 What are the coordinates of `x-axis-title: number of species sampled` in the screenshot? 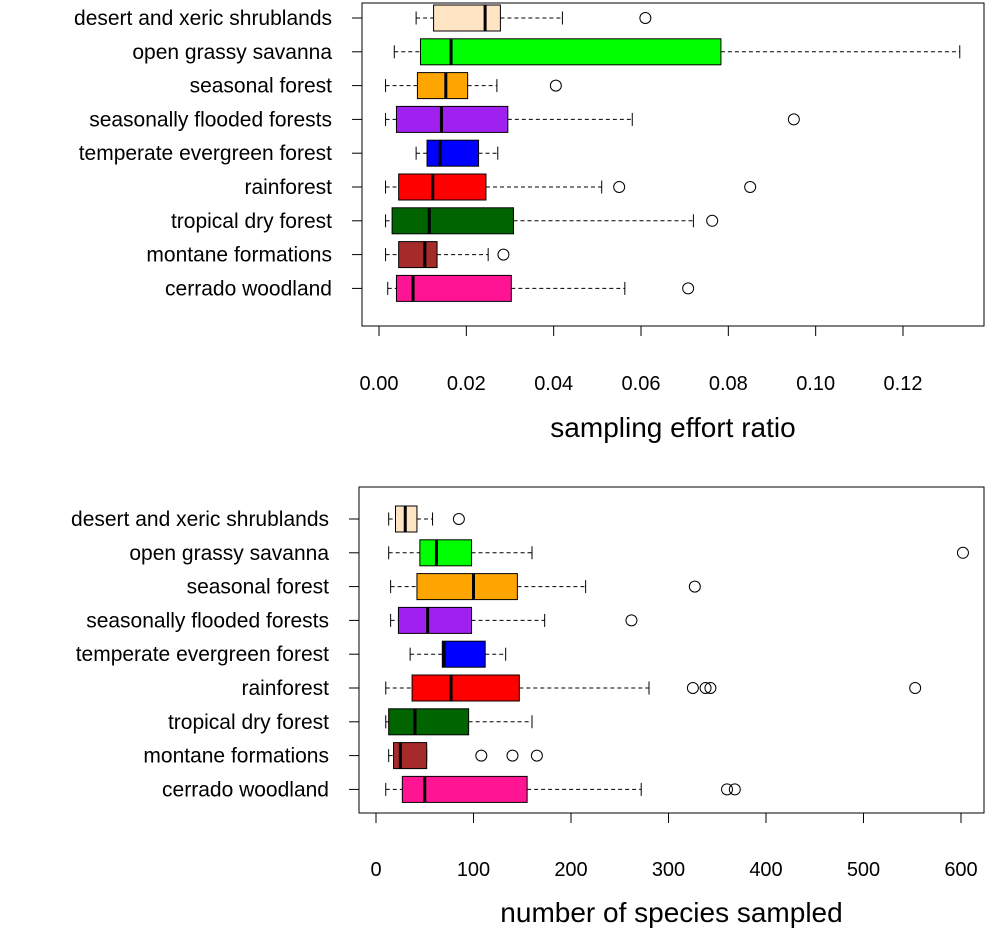 It's located at (671, 912).